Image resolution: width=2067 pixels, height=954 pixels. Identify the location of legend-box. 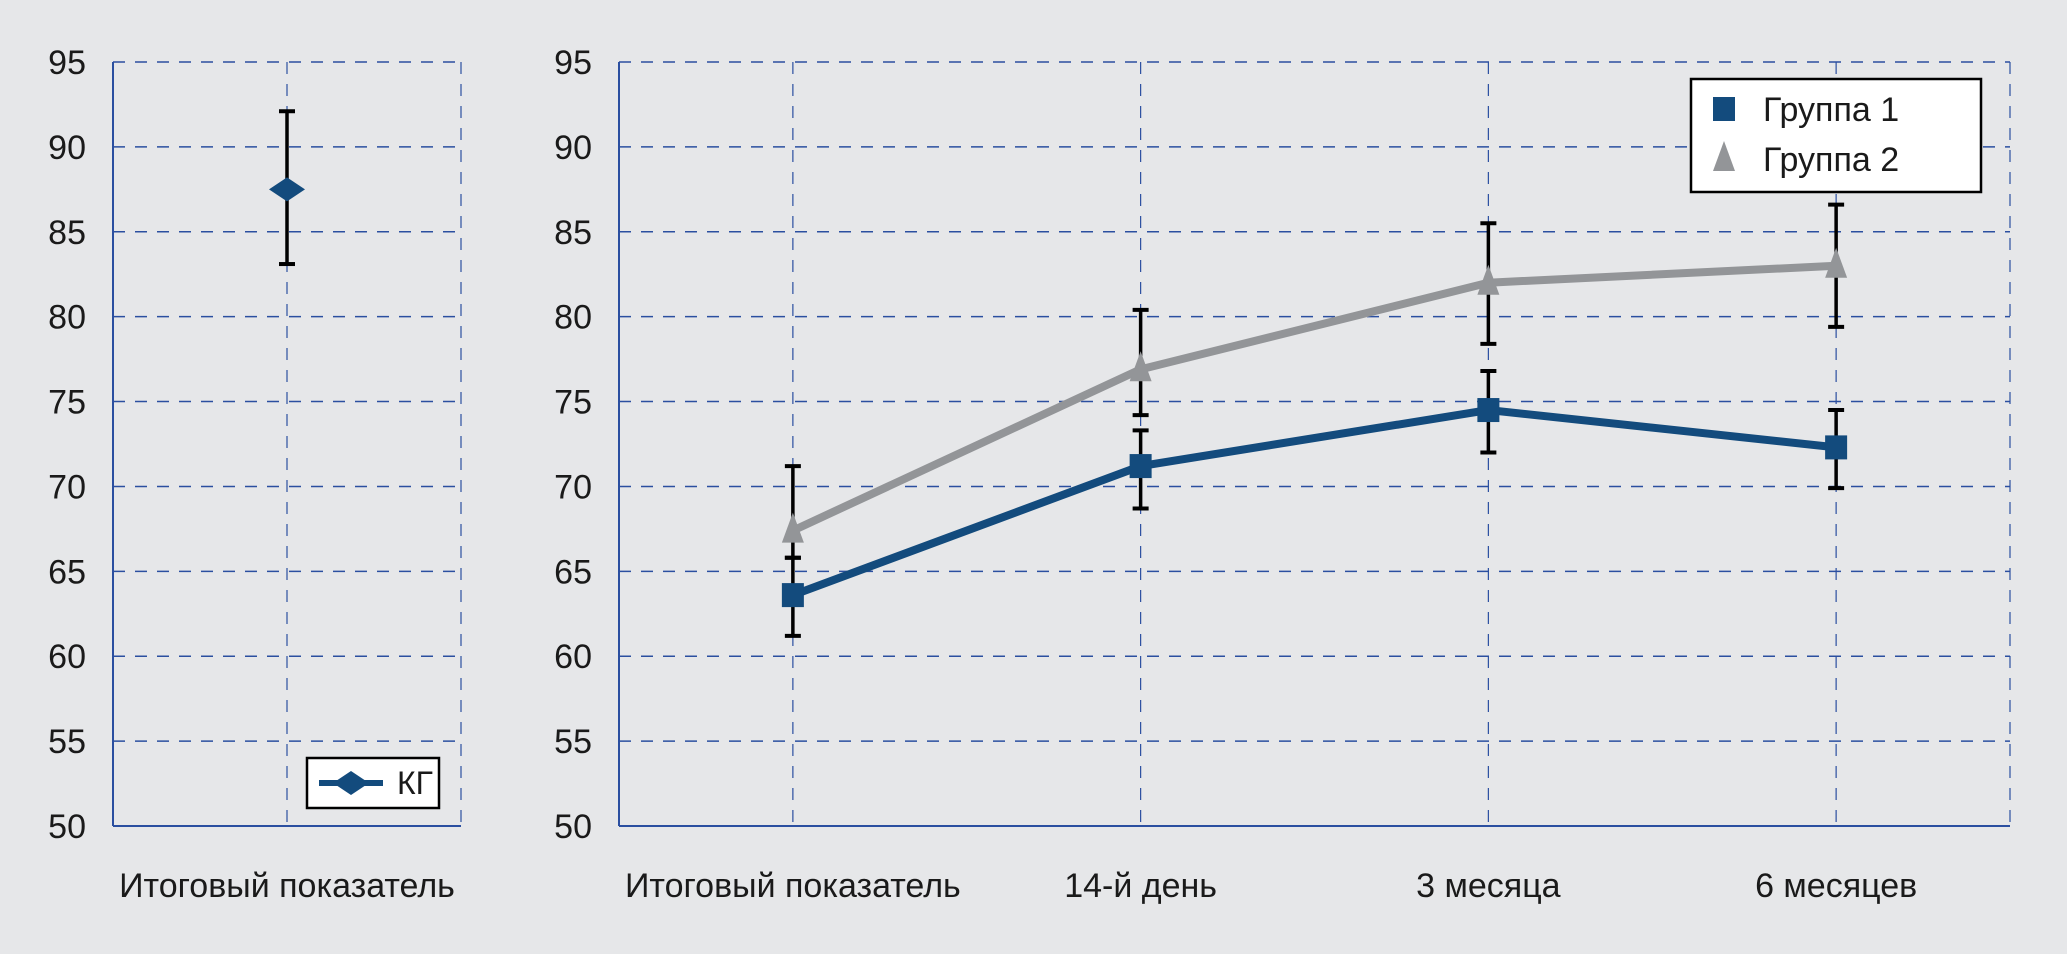
(1836, 135).